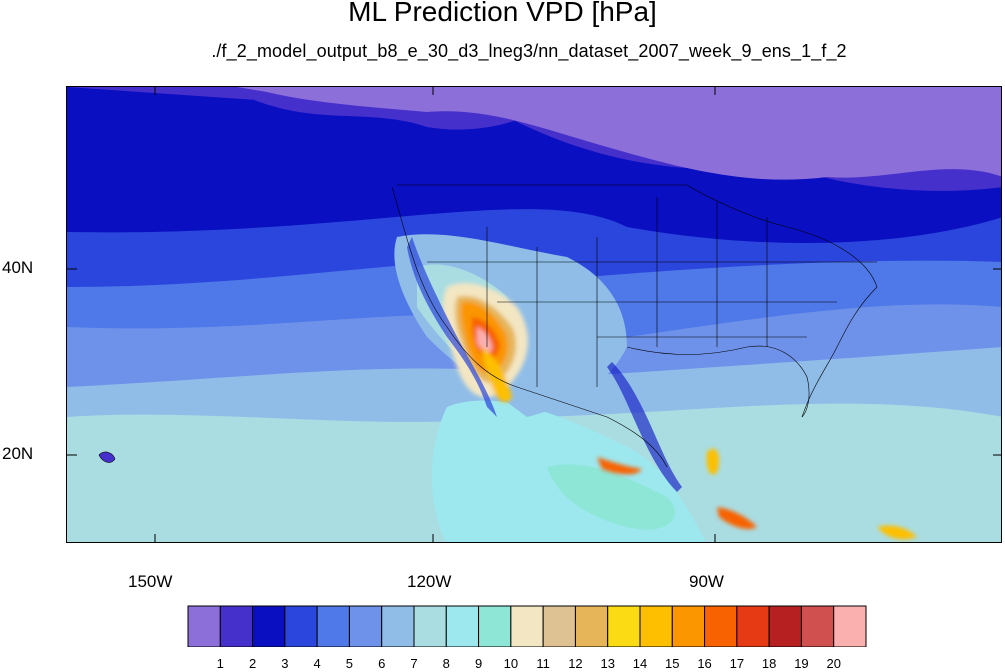 This screenshot has height=672, width=1005. I want to click on colorbar-tick-label: 16, so click(704, 663).